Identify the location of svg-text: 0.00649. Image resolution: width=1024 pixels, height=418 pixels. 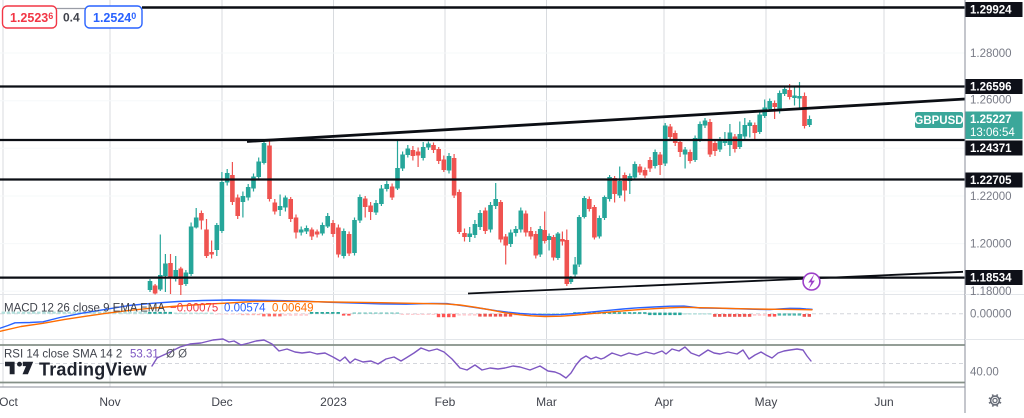
(293, 309).